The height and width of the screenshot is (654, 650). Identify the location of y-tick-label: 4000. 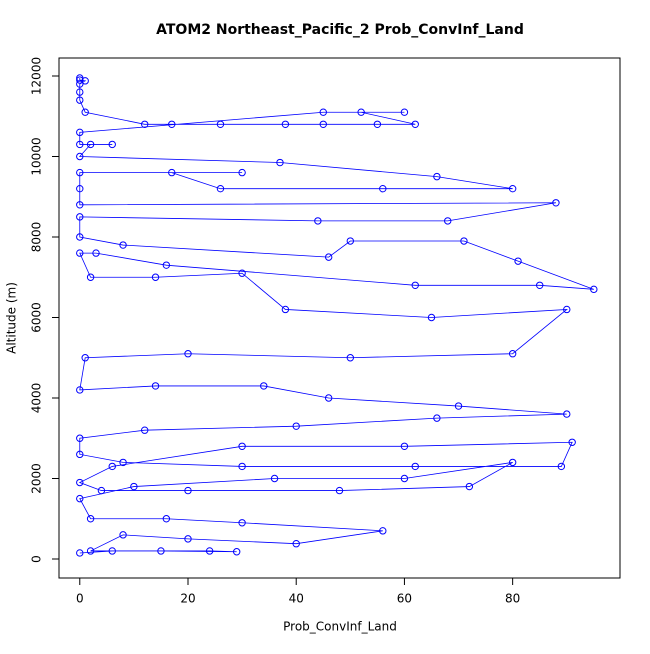
(37, 398).